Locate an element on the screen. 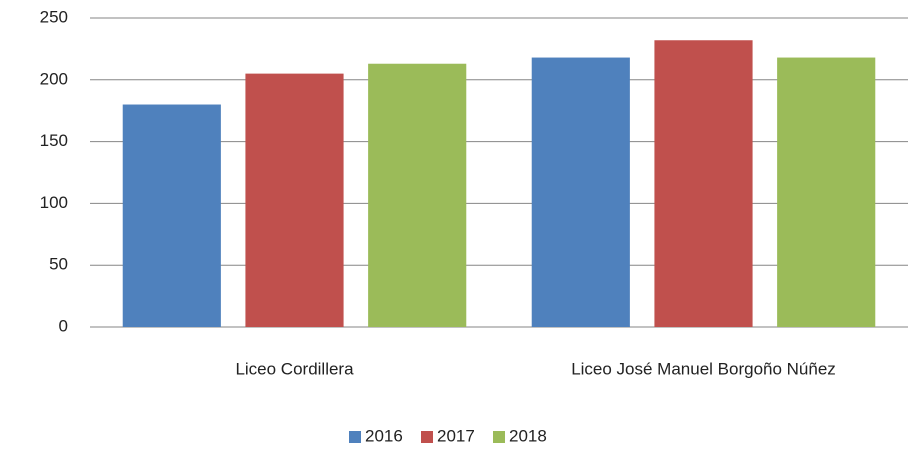  y-tick-label: 100 is located at coordinates (54, 202).